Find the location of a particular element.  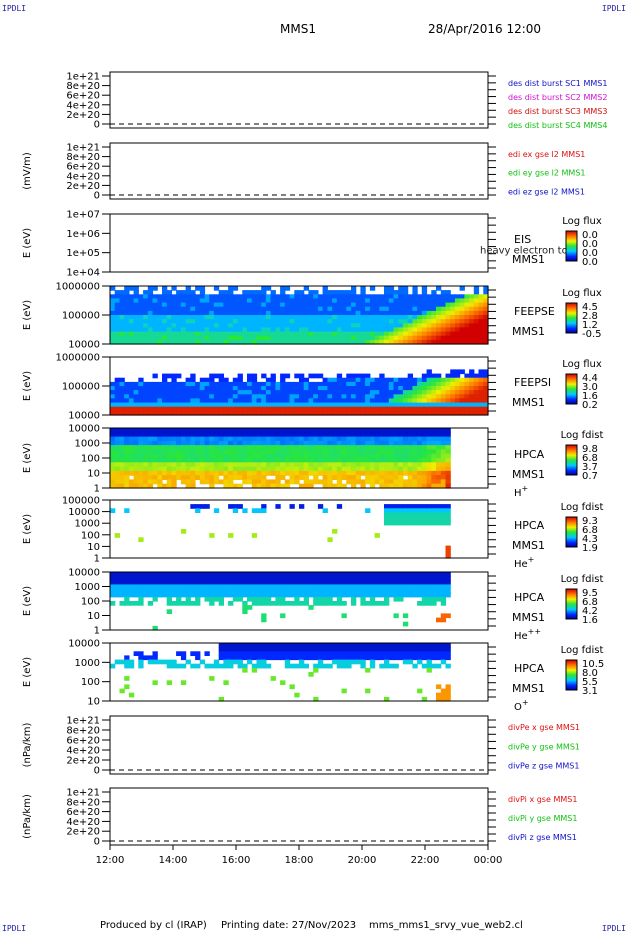

colorbar-title: Log fdist is located at coordinates (582, 650).